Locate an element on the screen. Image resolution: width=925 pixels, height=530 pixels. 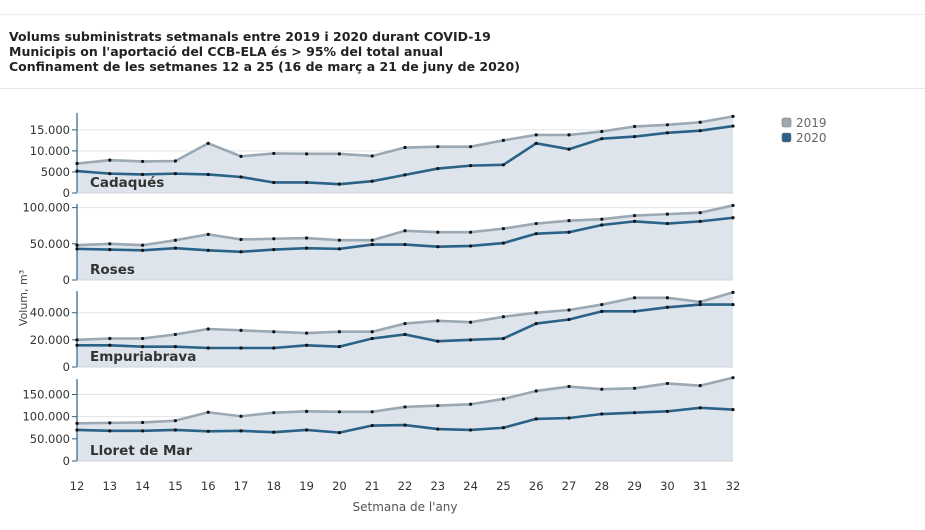
y-tick-label: 100.000 is located at coordinates (46, 208).